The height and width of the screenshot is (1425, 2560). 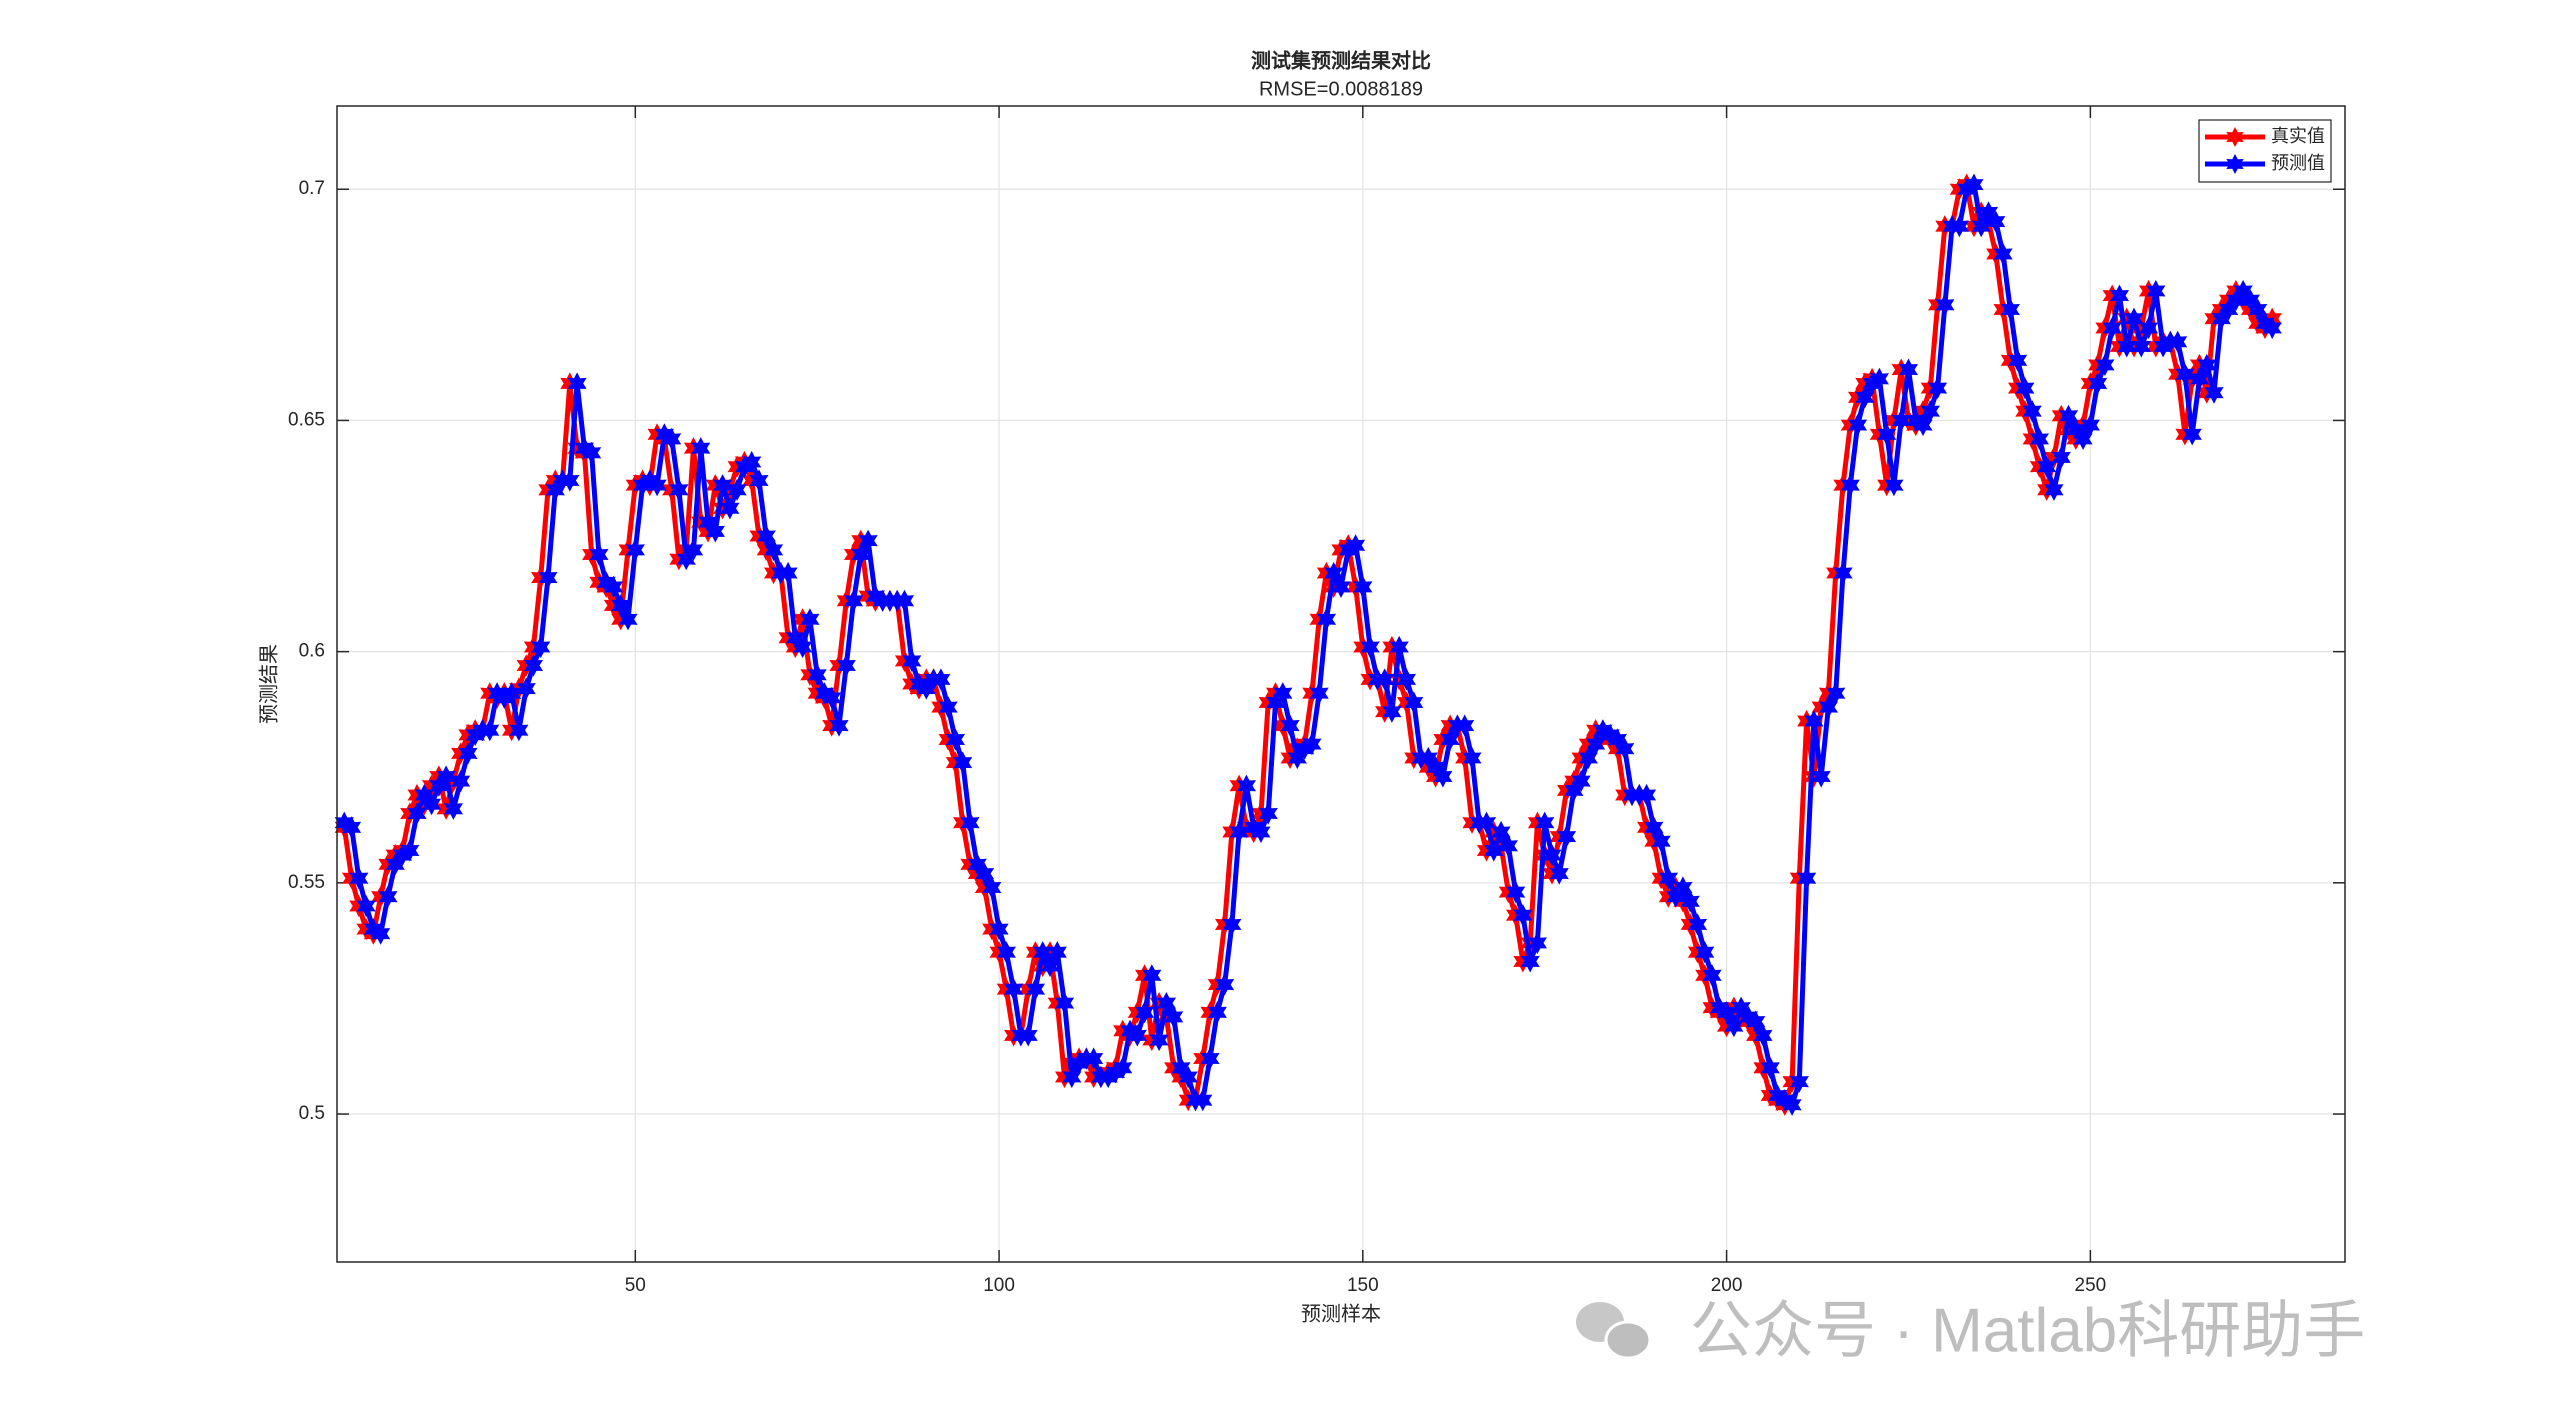 What do you see at coordinates (269, 684) in the screenshot?
I see `y-axis-label: 预测结果` at bounding box center [269, 684].